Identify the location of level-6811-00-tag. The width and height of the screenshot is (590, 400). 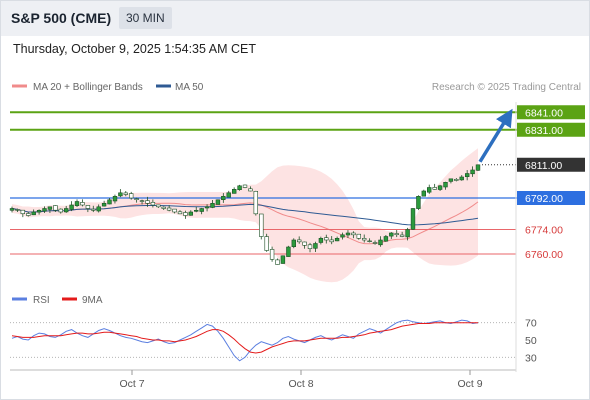
(551, 164).